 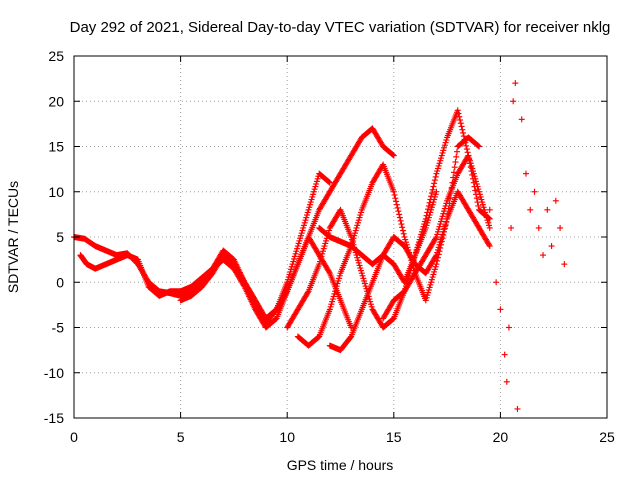 I want to click on y-tick-label: 20, so click(x=56, y=101).